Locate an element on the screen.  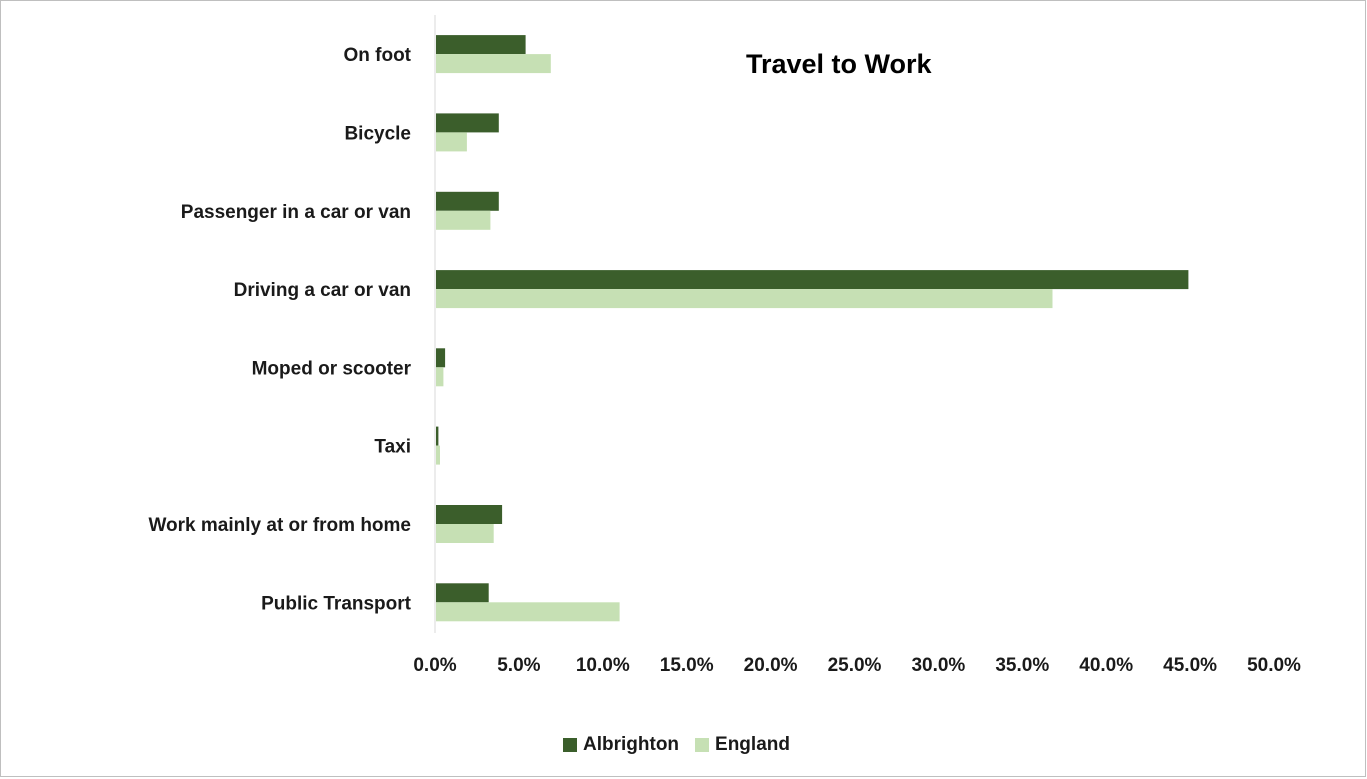
category-label-bicycle: Bicycle is located at coordinates (377, 133).